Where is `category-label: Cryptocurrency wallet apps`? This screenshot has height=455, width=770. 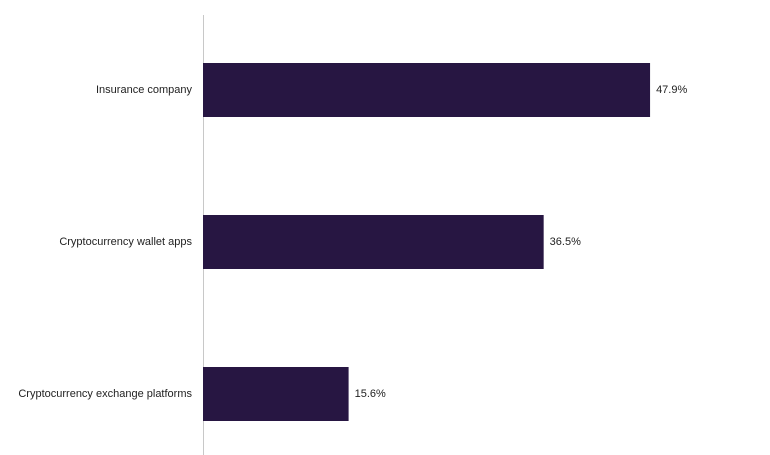
category-label: Cryptocurrency wallet apps is located at coordinates (125, 242).